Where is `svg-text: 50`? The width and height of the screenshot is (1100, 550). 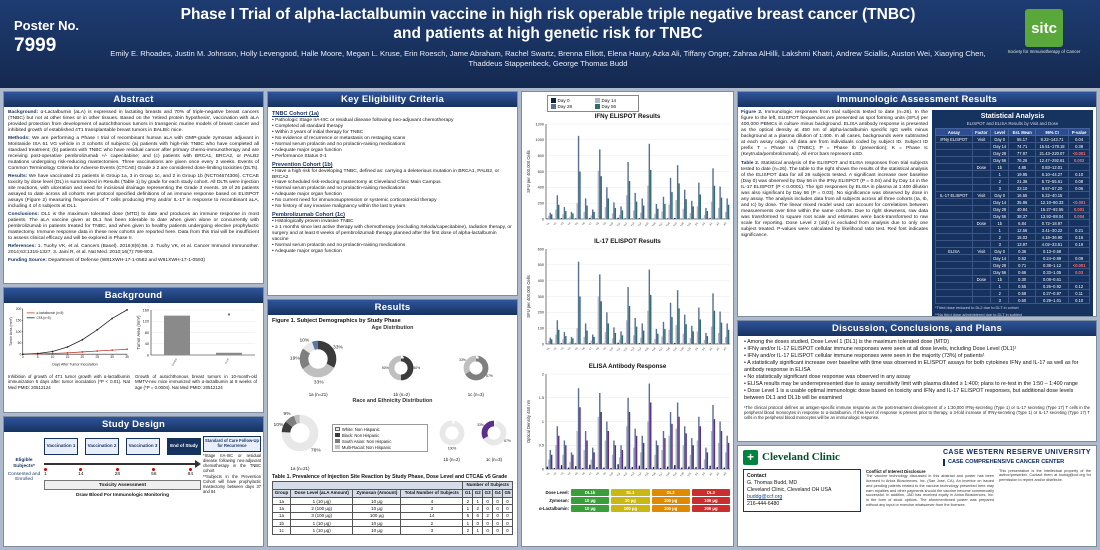
svg-text: 50 is located at coordinates (20, 343).